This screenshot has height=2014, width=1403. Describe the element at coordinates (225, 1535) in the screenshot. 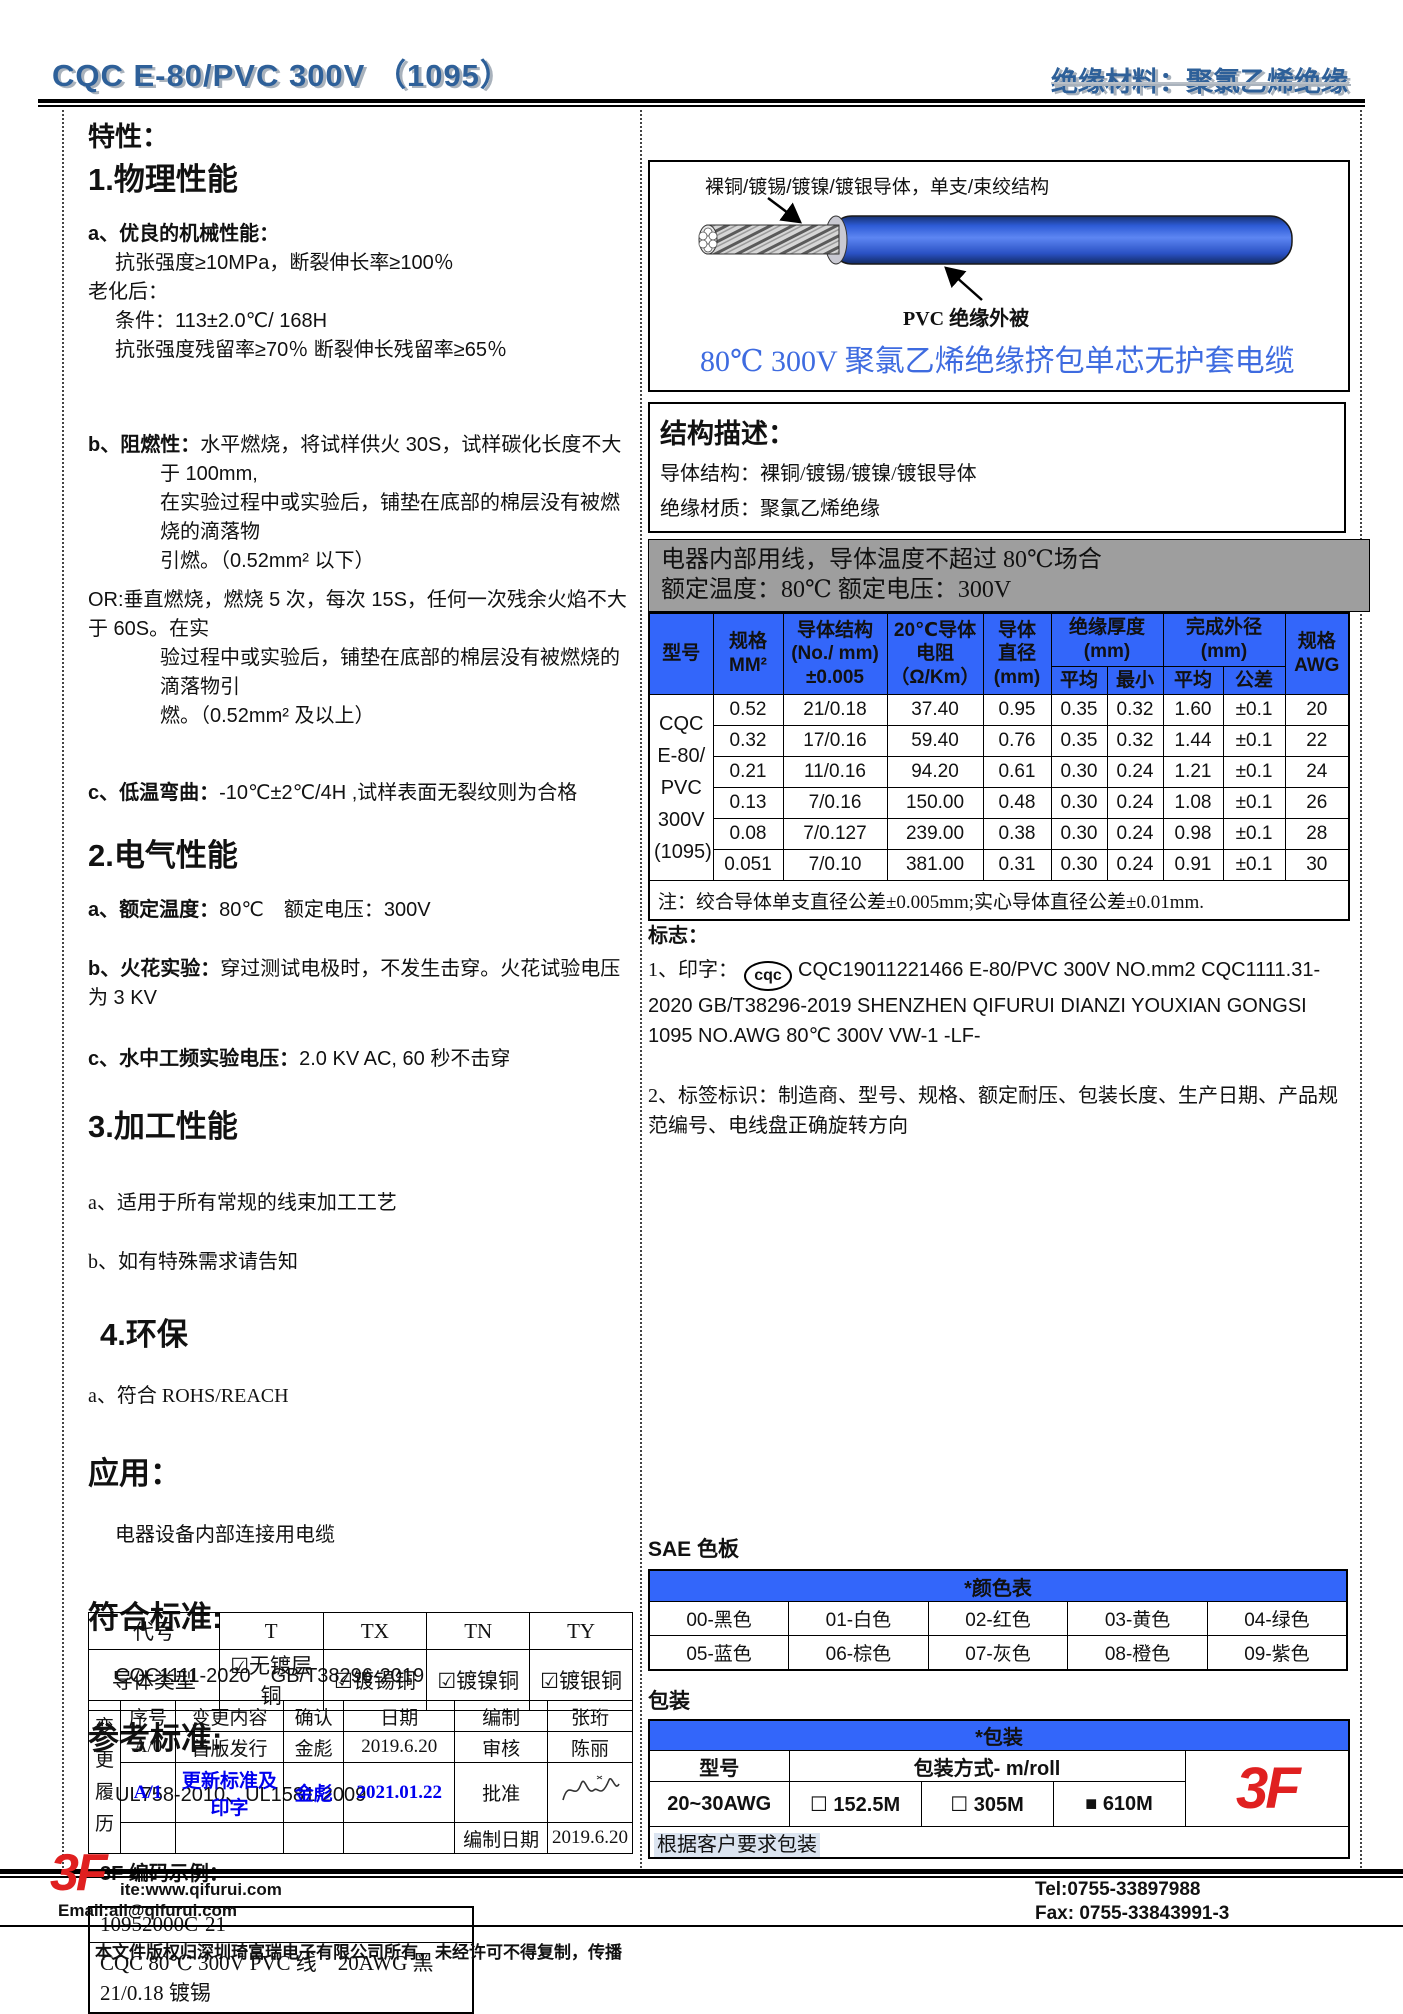

I see `application-text: 电器设备内部连接用电缆` at that location.